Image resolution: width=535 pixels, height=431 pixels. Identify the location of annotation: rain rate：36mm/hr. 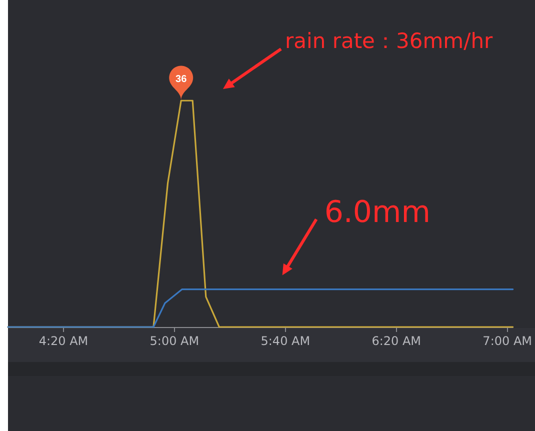
(389, 41).